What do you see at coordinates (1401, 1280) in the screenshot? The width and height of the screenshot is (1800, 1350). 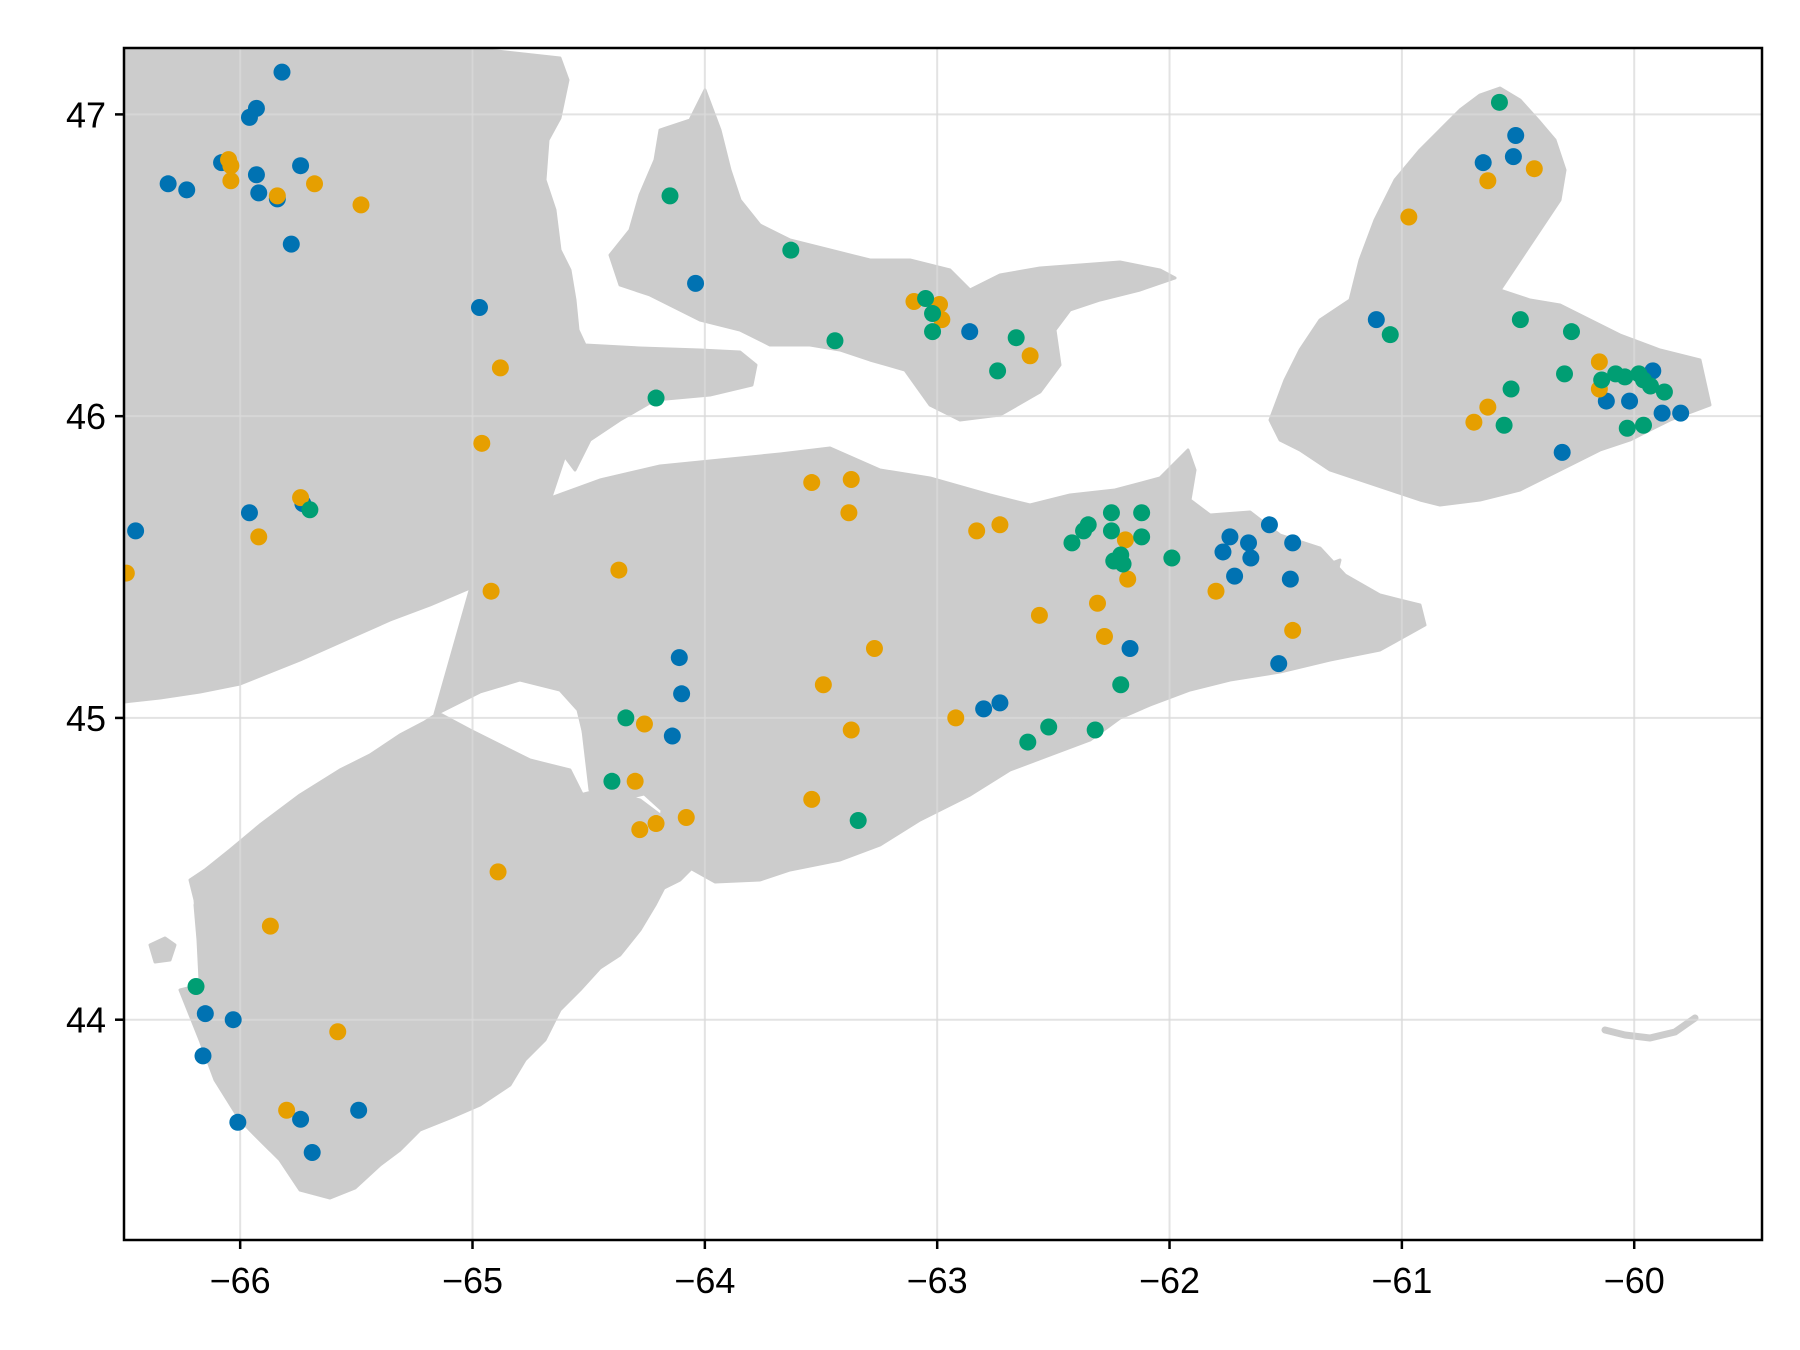 I see `x-tick-label: −61` at bounding box center [1401, 1280].